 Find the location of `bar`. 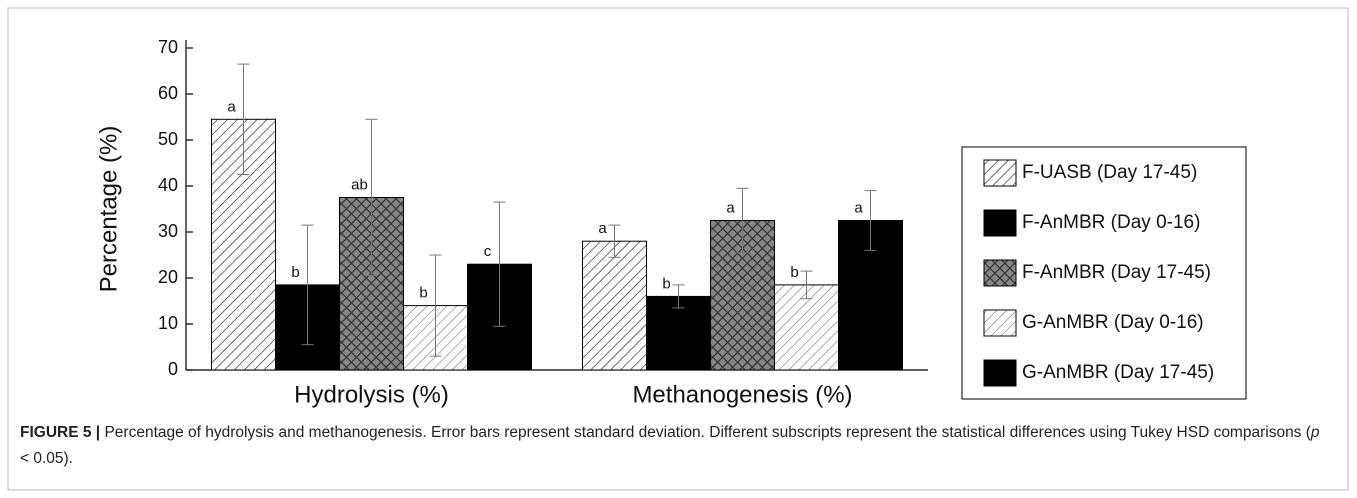

bar is located at coordinates (614, 305).